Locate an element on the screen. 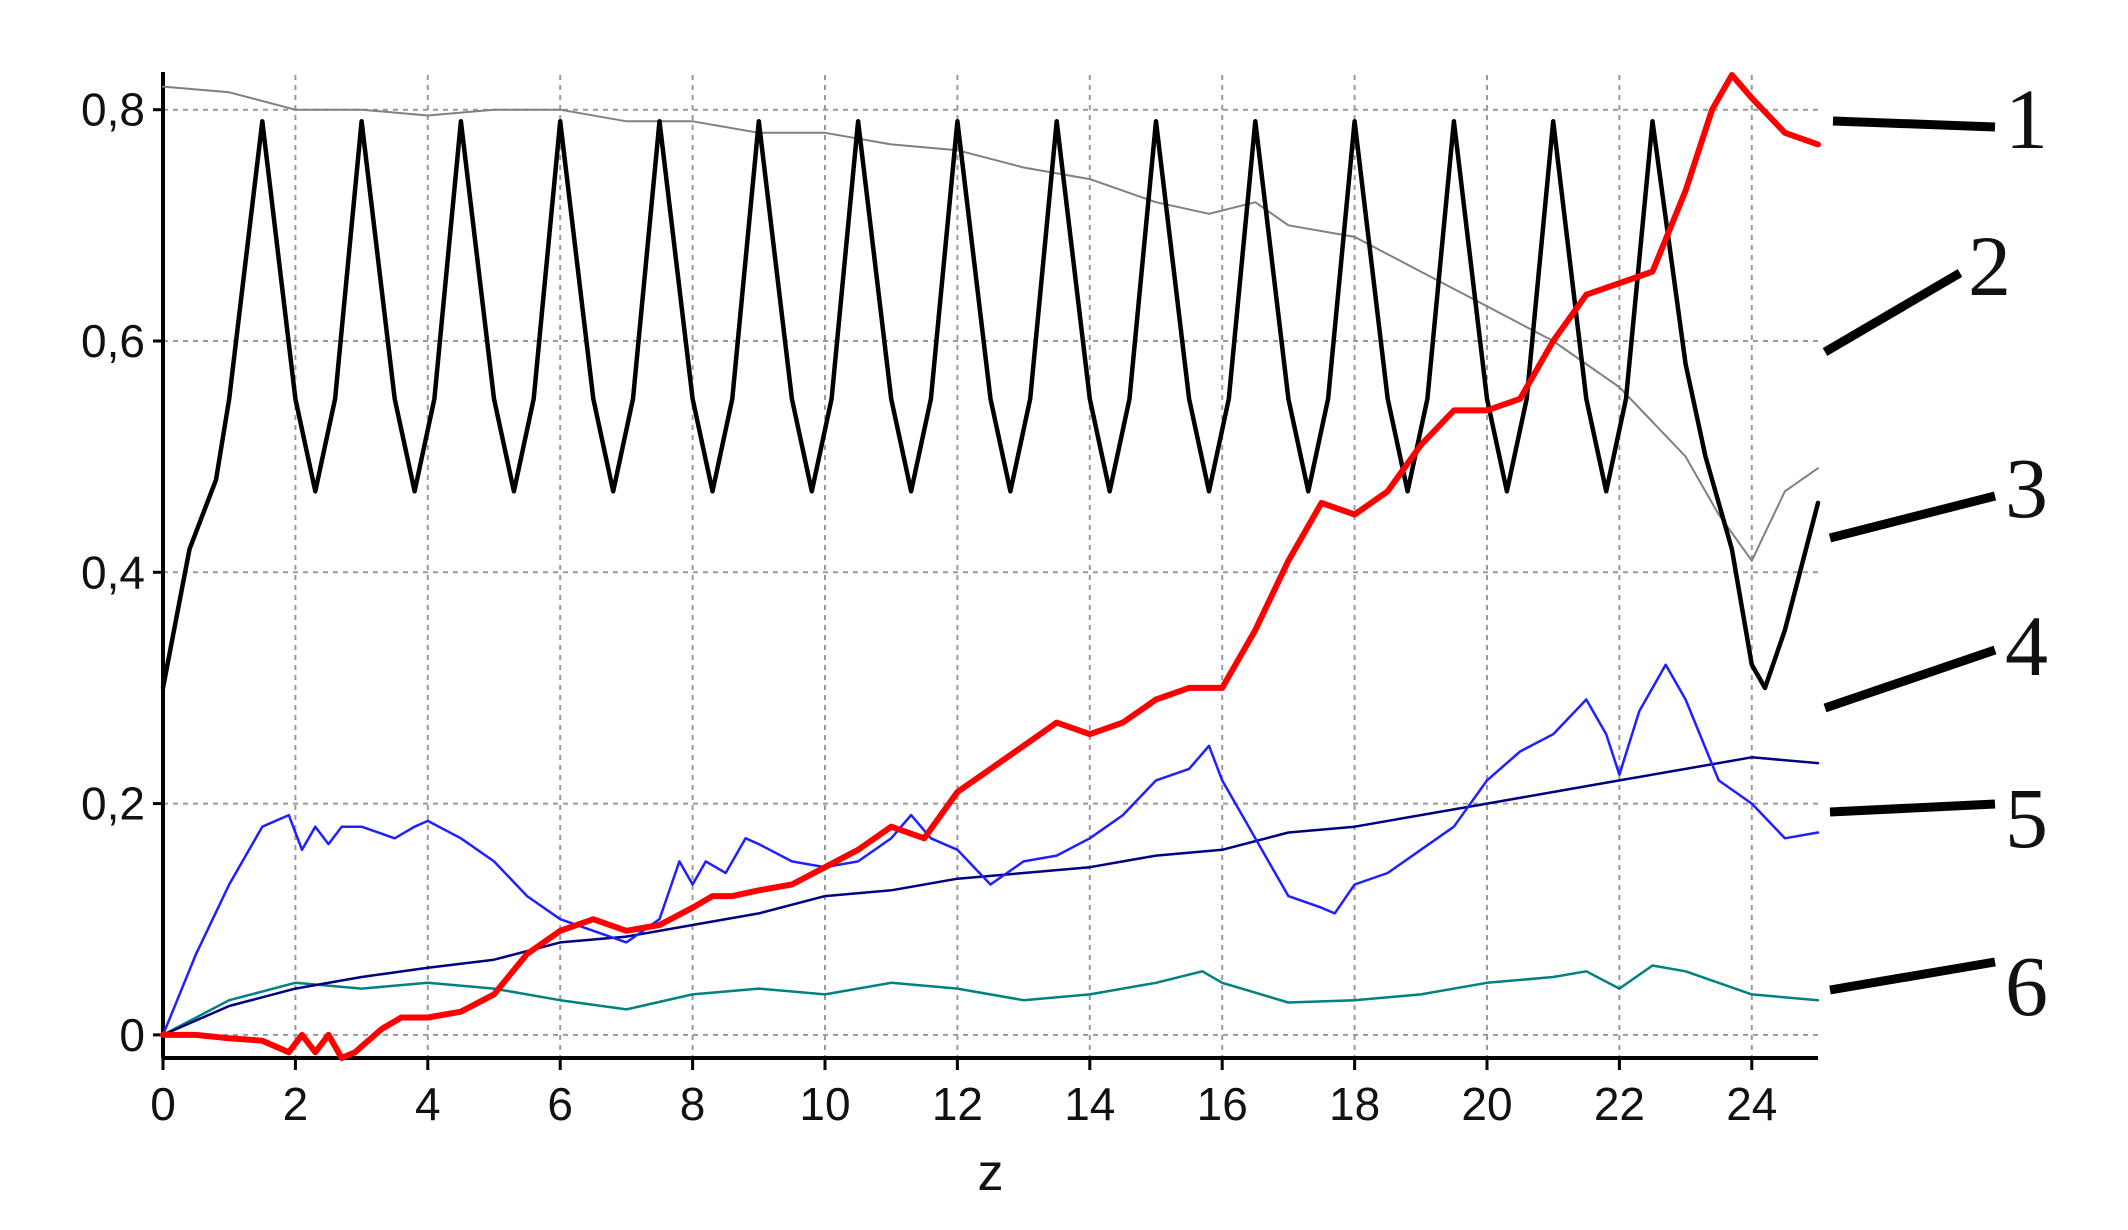  x-tick-label-11: 22 is located at coordinates (1619, 1104).